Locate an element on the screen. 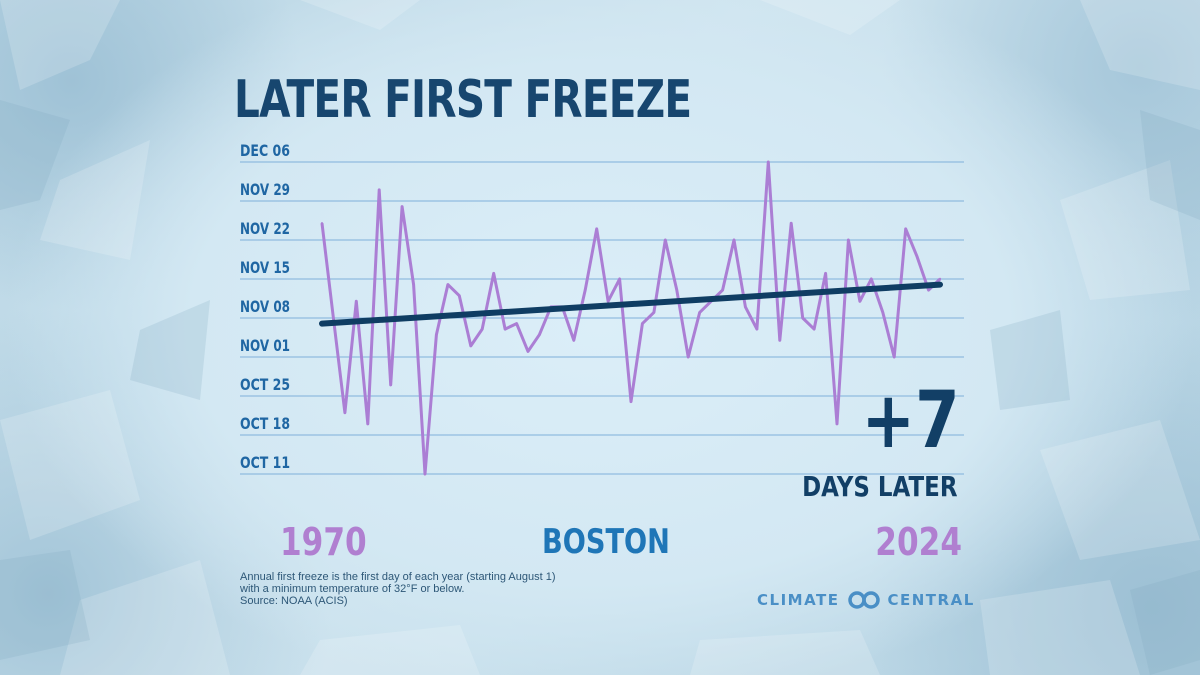  footnote-source: Source: NOAA (ACIS) is located at coordinates (294, 601).